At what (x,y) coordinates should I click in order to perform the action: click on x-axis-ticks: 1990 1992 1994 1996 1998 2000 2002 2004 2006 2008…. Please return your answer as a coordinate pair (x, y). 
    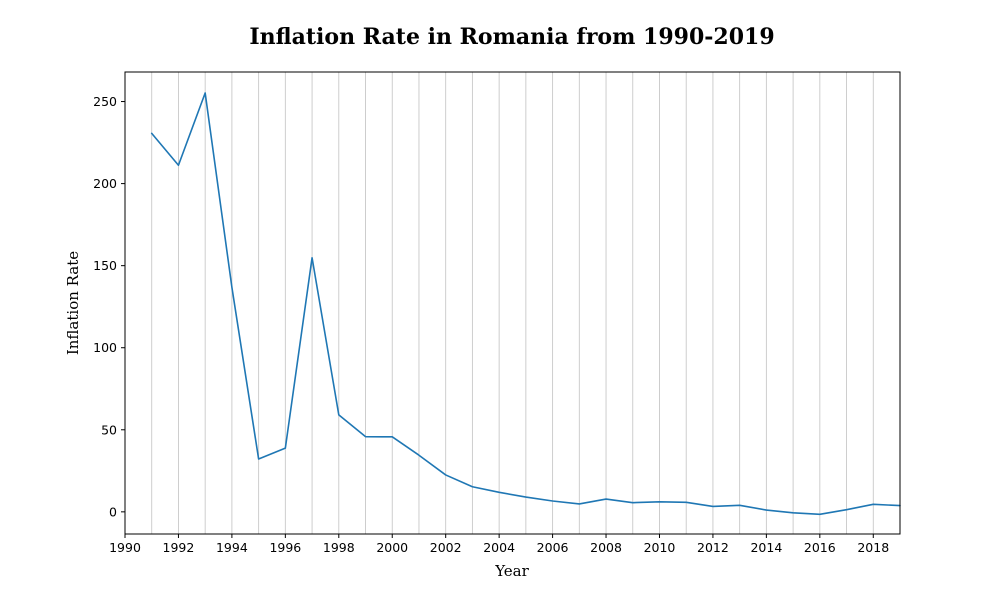
    Looking at the image, I should click on (499, 544).